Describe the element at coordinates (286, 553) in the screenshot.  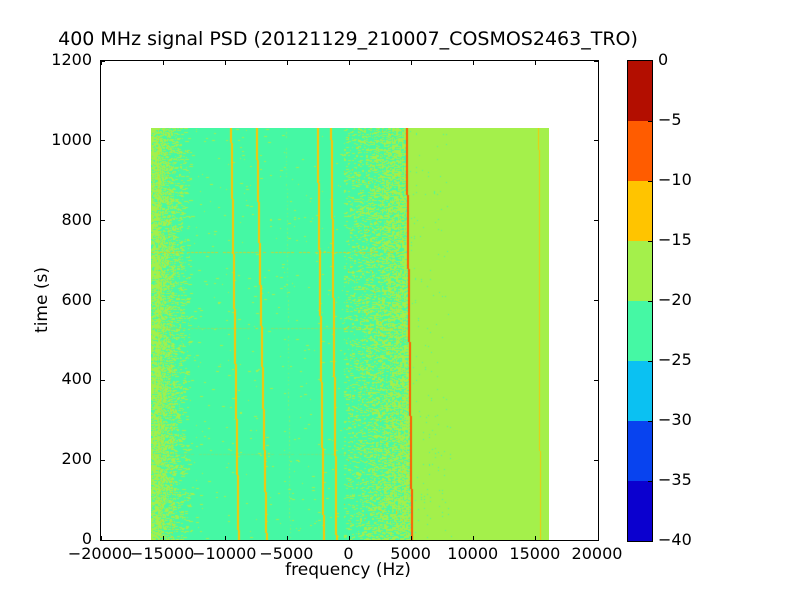
I see `x-tick-label: −5000` at that location.